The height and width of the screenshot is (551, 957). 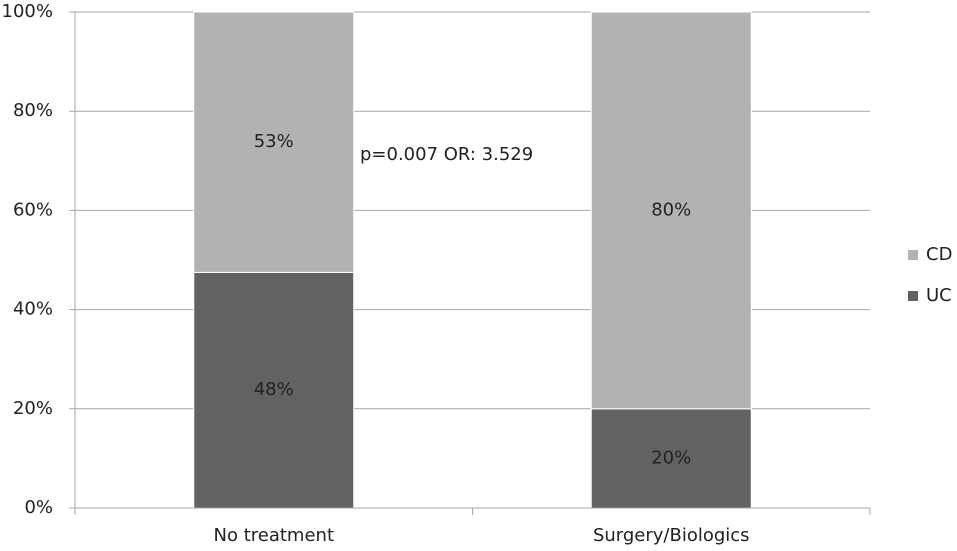 What do you see at coordinates (33, 309) in the screenshot?
I see `y-tick-label: 40%` at bounding box center [33, 309].